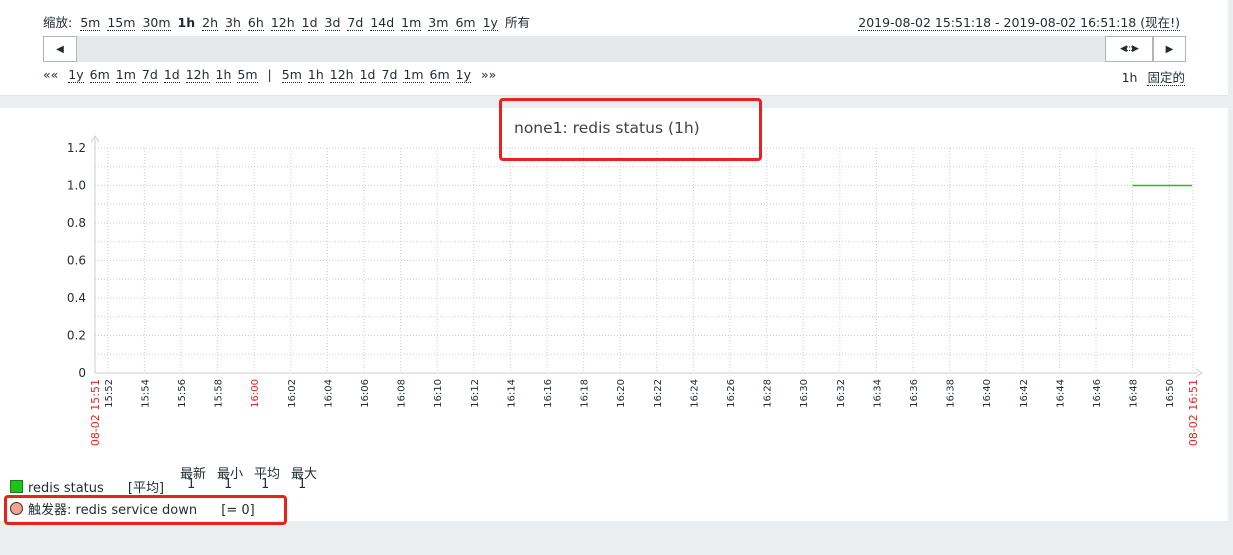 Image resolution: width=1233 pixels, height=555 pixels. What do you see at coordinates (95, 139) in the screenshot?
I see `y-axis-arrow-icon` at bounding box center [95, 139].